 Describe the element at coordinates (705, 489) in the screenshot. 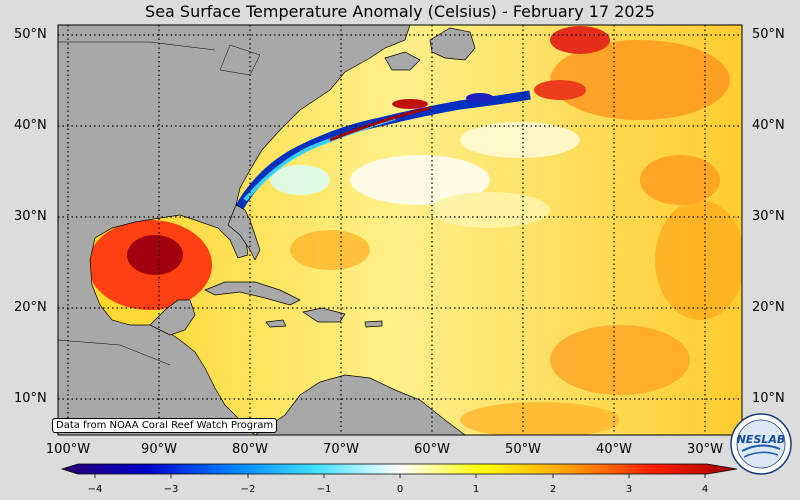

I see `colorbar-tick-label: 4` at that location.